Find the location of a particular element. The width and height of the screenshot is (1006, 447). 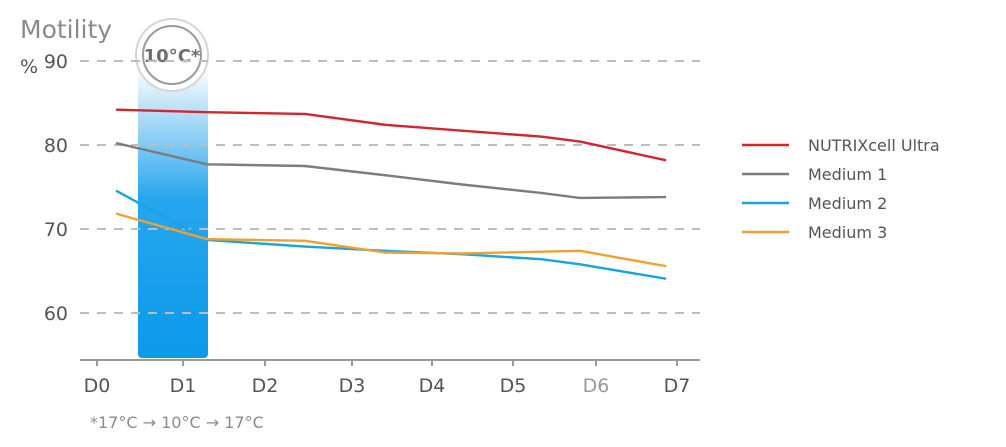

x-tick-label: D1 is located at coordinates (183, 386).